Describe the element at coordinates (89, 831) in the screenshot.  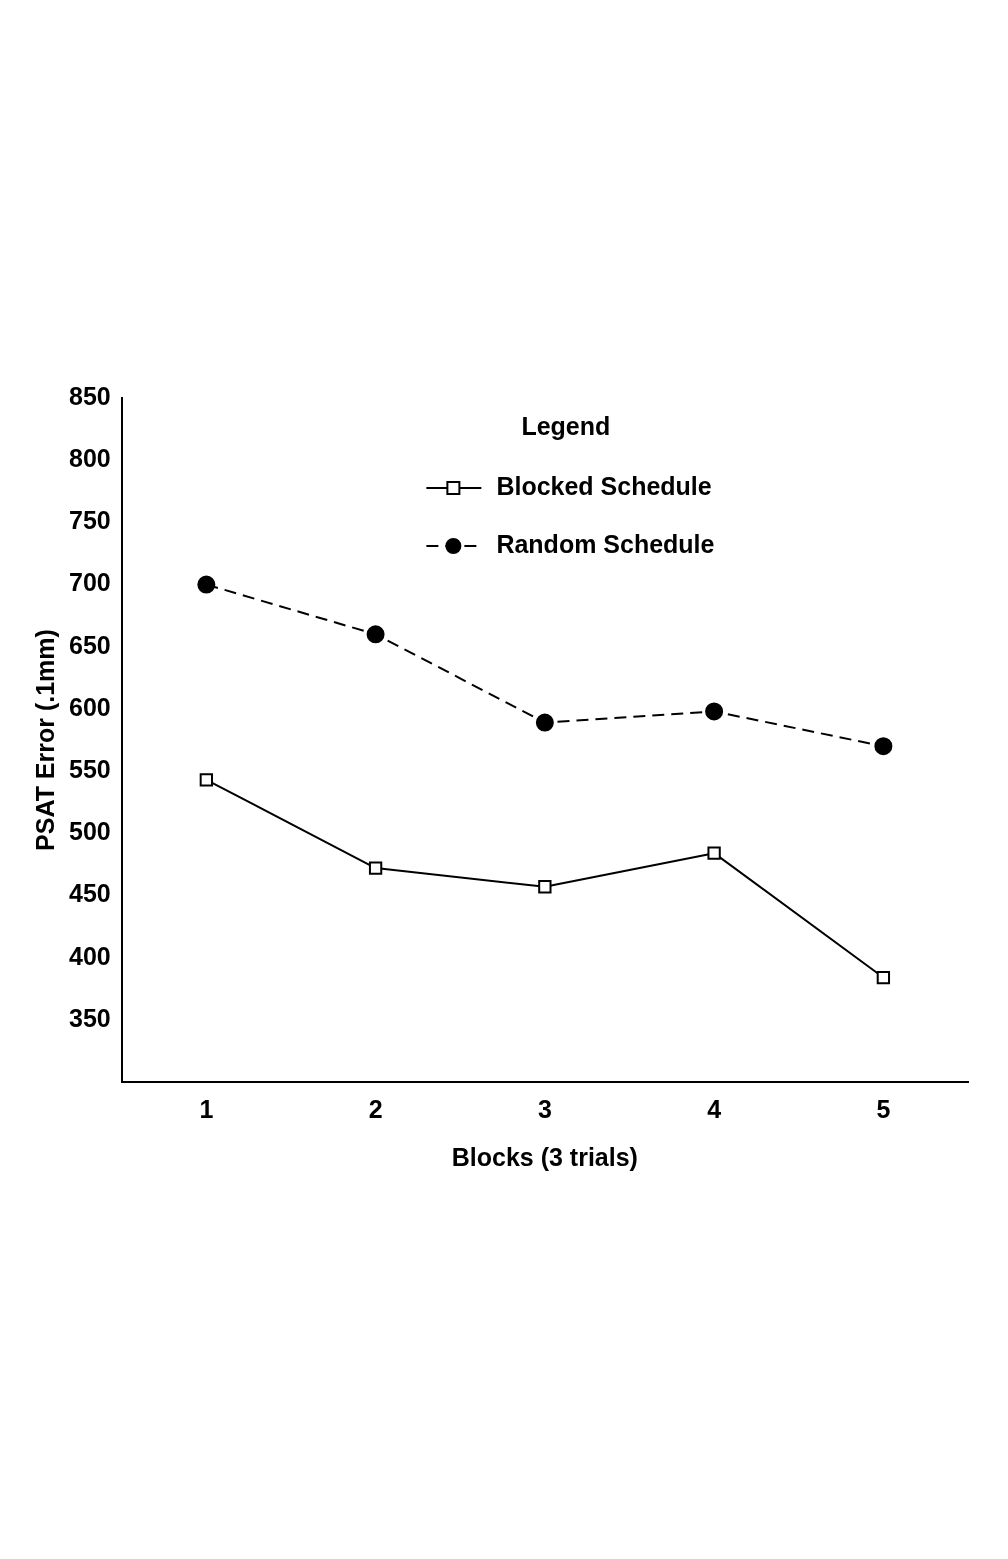
I see `y-tick-label: 500` at that location.